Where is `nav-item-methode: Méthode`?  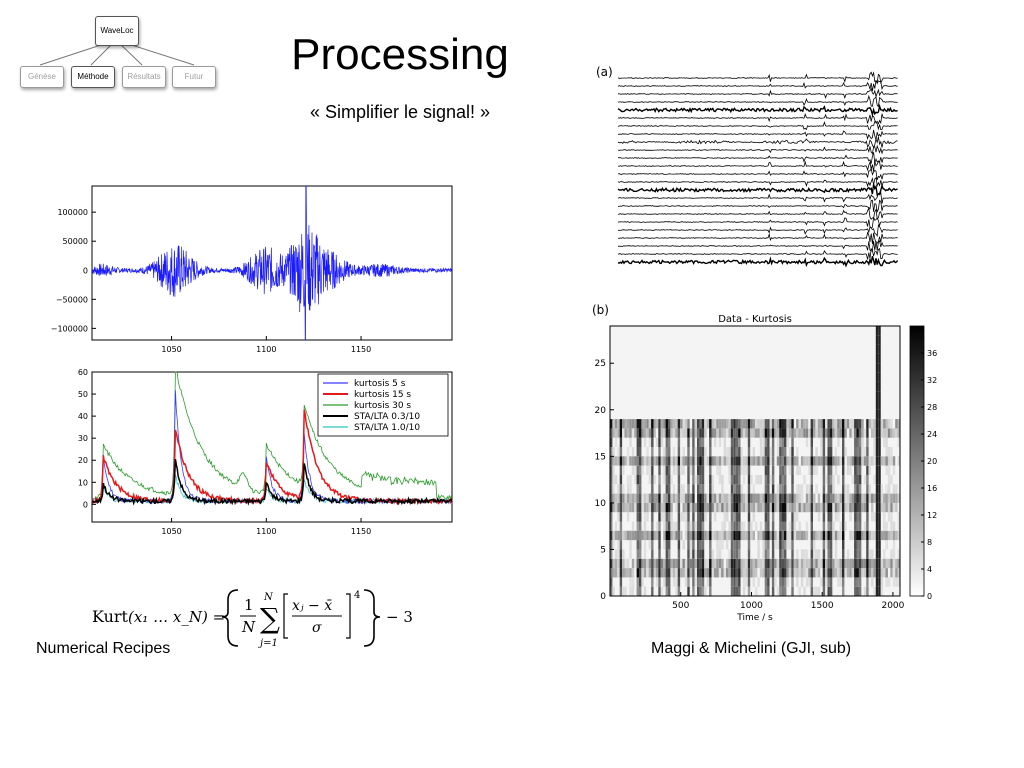 nav-item-methode: Méthode is located at coordinates (93, 77).